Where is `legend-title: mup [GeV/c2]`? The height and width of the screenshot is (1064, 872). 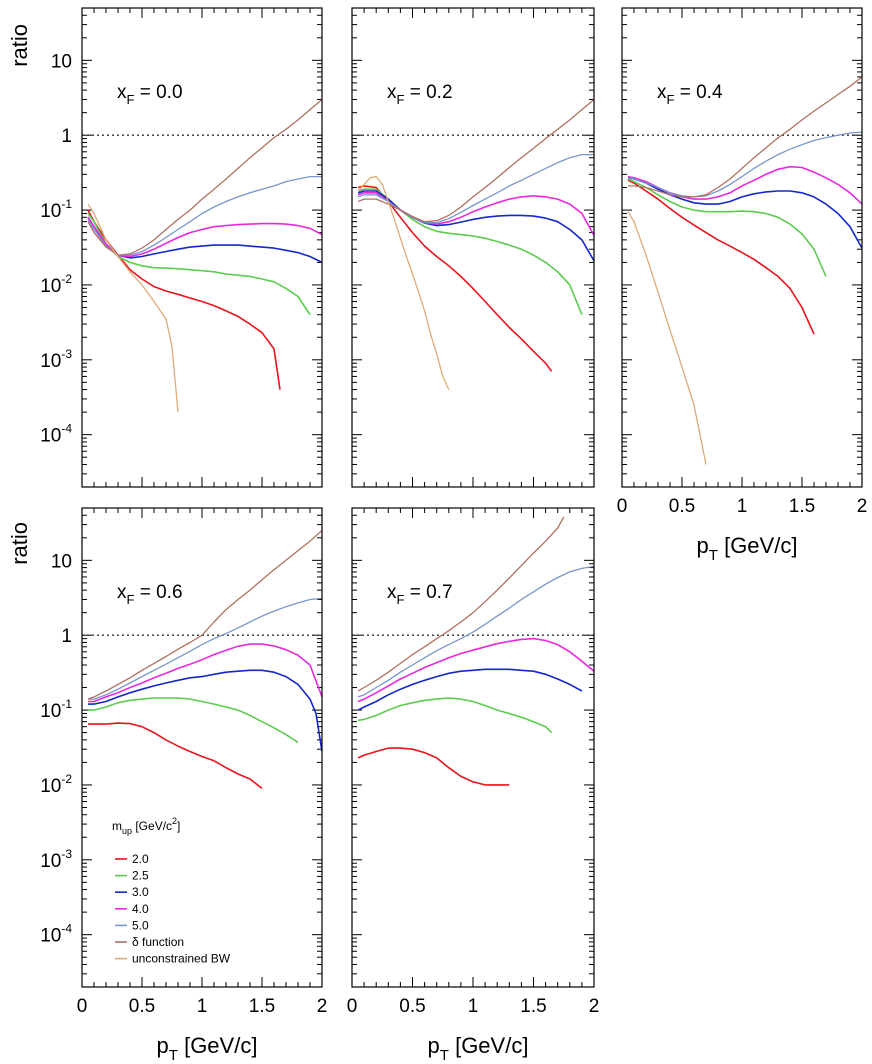 legend-title: mup [GeV/c2] is located at coordinates (146, 826).